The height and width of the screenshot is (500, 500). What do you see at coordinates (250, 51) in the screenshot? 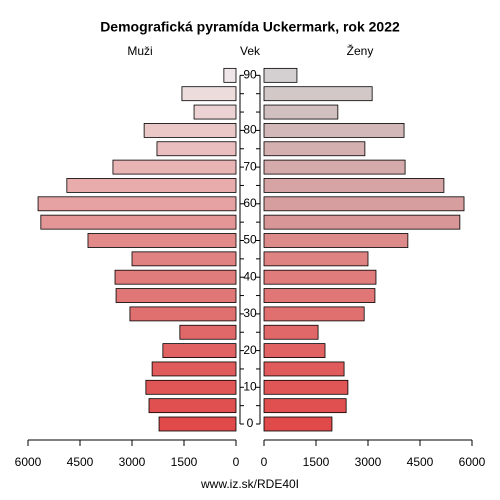
I see `center-label: Vek` at bounding box center [250, 51].